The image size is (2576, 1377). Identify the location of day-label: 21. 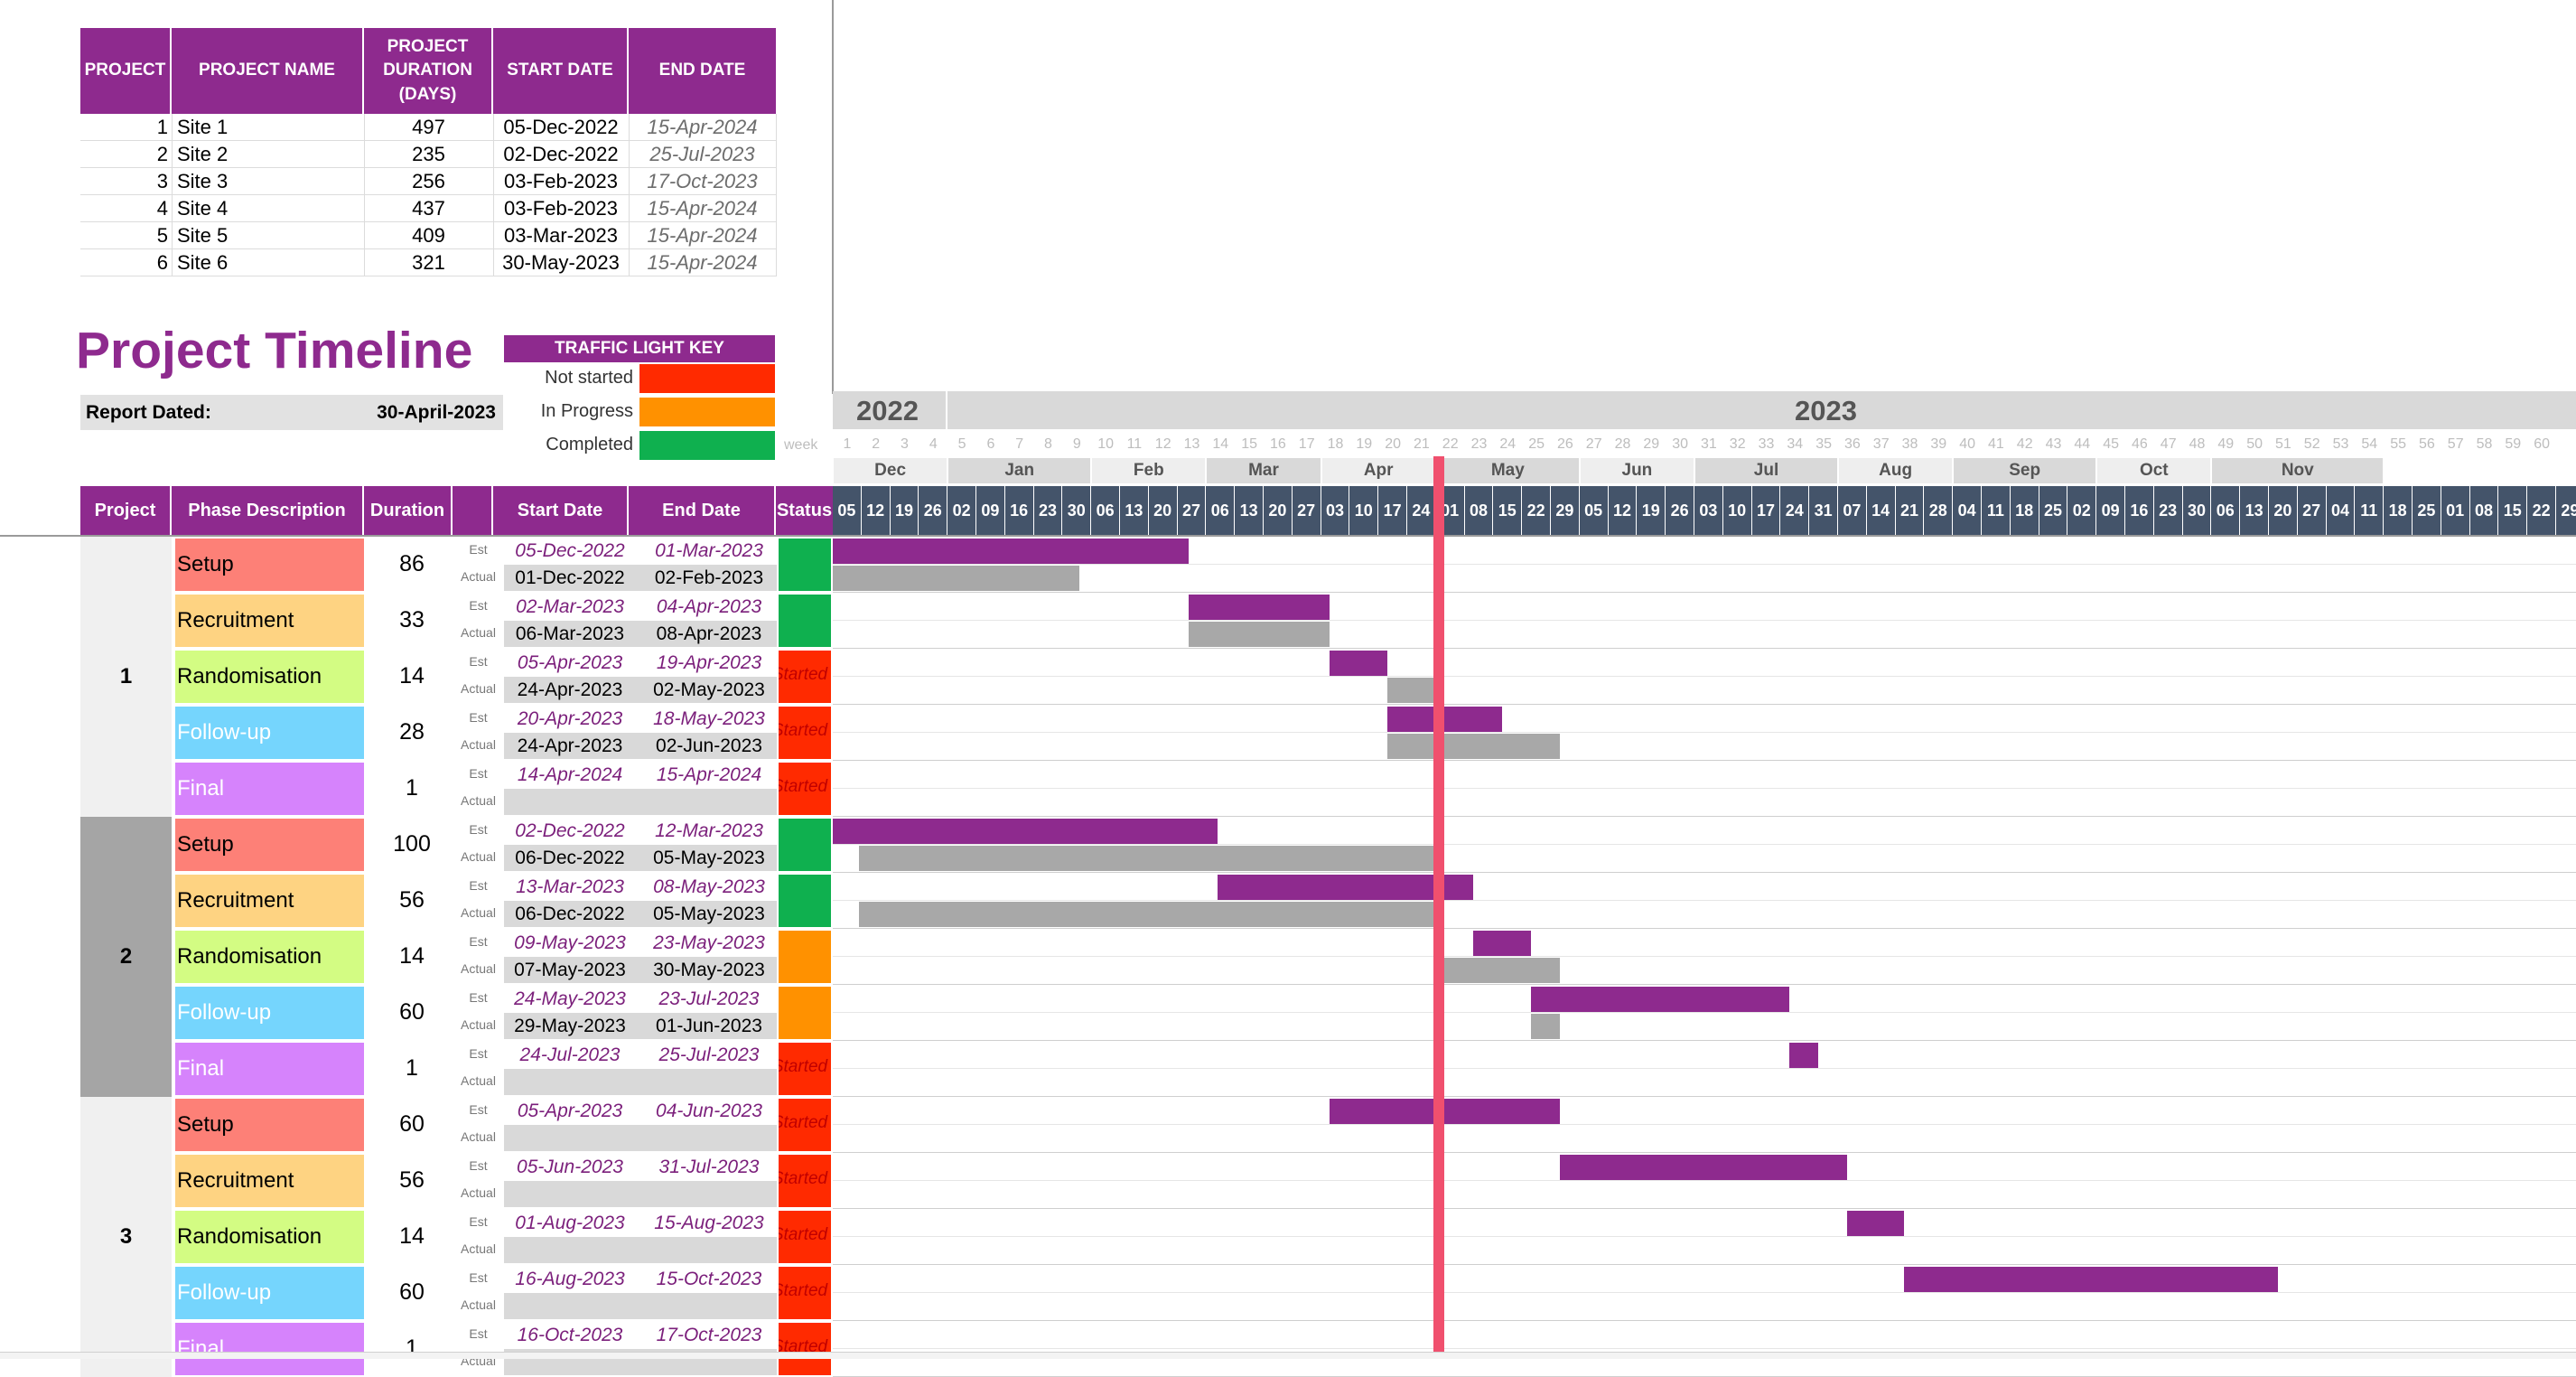
(1909, 510).